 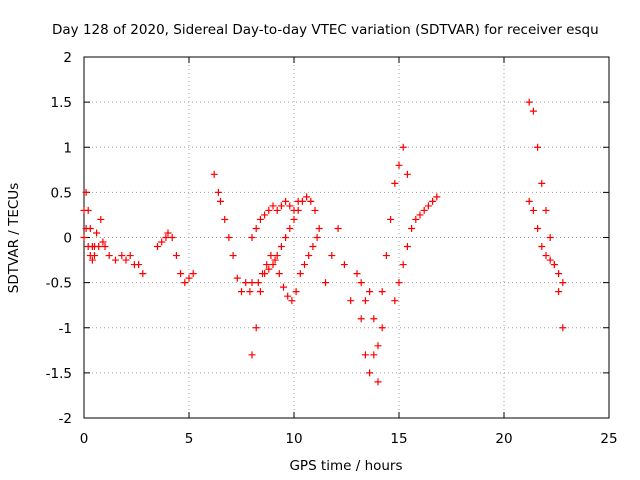 What do you see at coordinates (65, 419) in the screenshot?
I see `y-tick-label: -2` at bounding box center [65, 419].